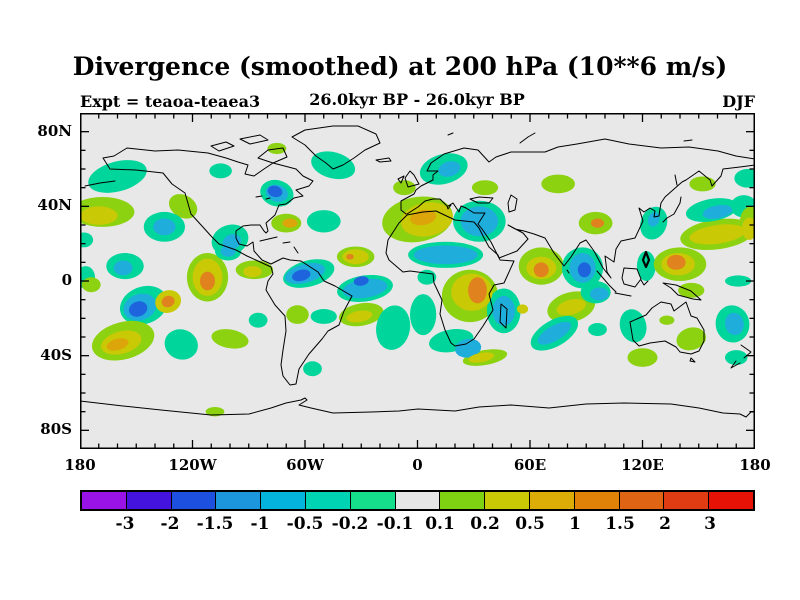  Describe the element at coordinates (170, 524) in the screenshot. I see `colorbar-label--2: -2` at that location.